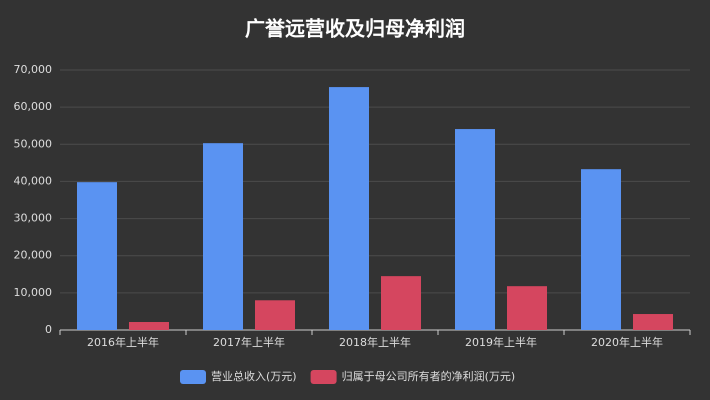 This screenshot has height=400, width=710. Describe the element at coordinates (48, 329) in the screenshot. I see `y-tick-label: 0` at that location.